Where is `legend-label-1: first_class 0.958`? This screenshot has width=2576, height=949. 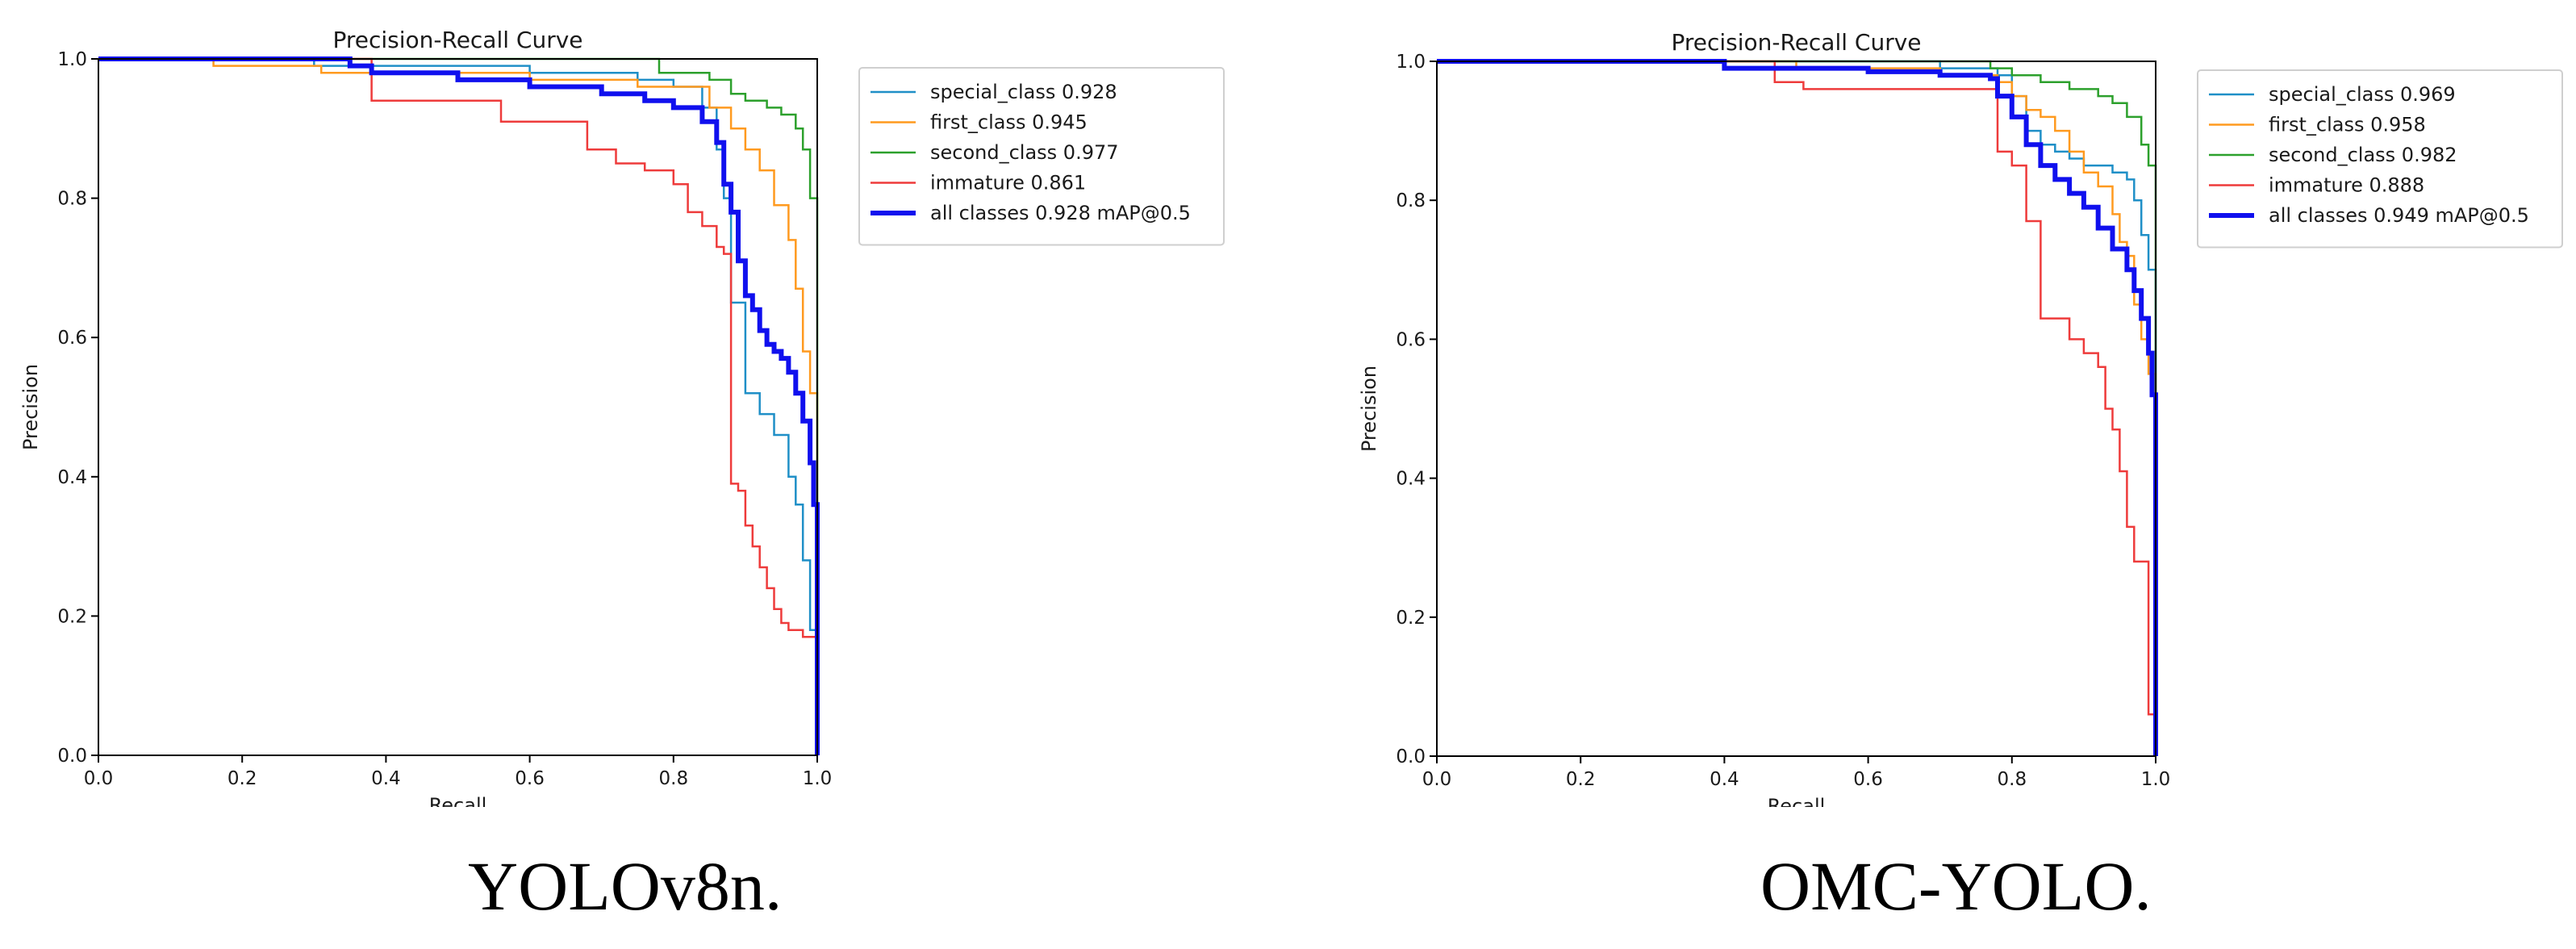 legend-label-1: first_class 0.958 is located at coordinates (2347, 125).